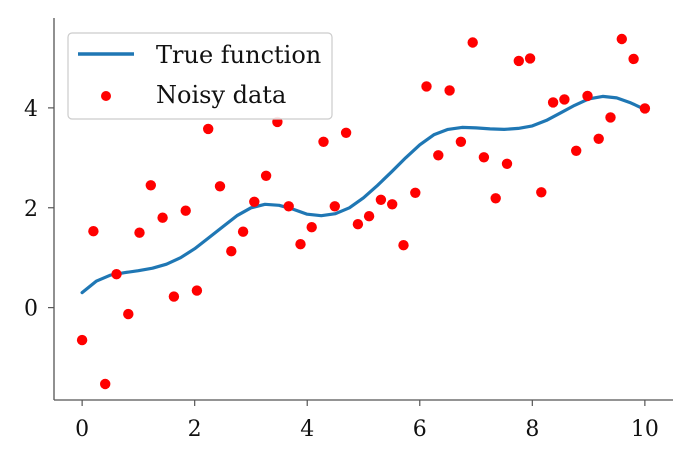 The height and width of the screenshot is (464, 693). What do you see at coordinates (532, 429) in the screenshot?
I see `x-tick-label: 8` at bounding box center [532, 429].